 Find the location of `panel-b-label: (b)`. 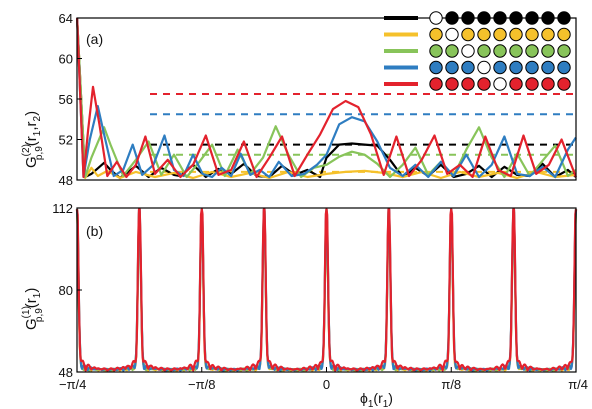

panel-b-label: (b) is located at coordinates (94, 231).